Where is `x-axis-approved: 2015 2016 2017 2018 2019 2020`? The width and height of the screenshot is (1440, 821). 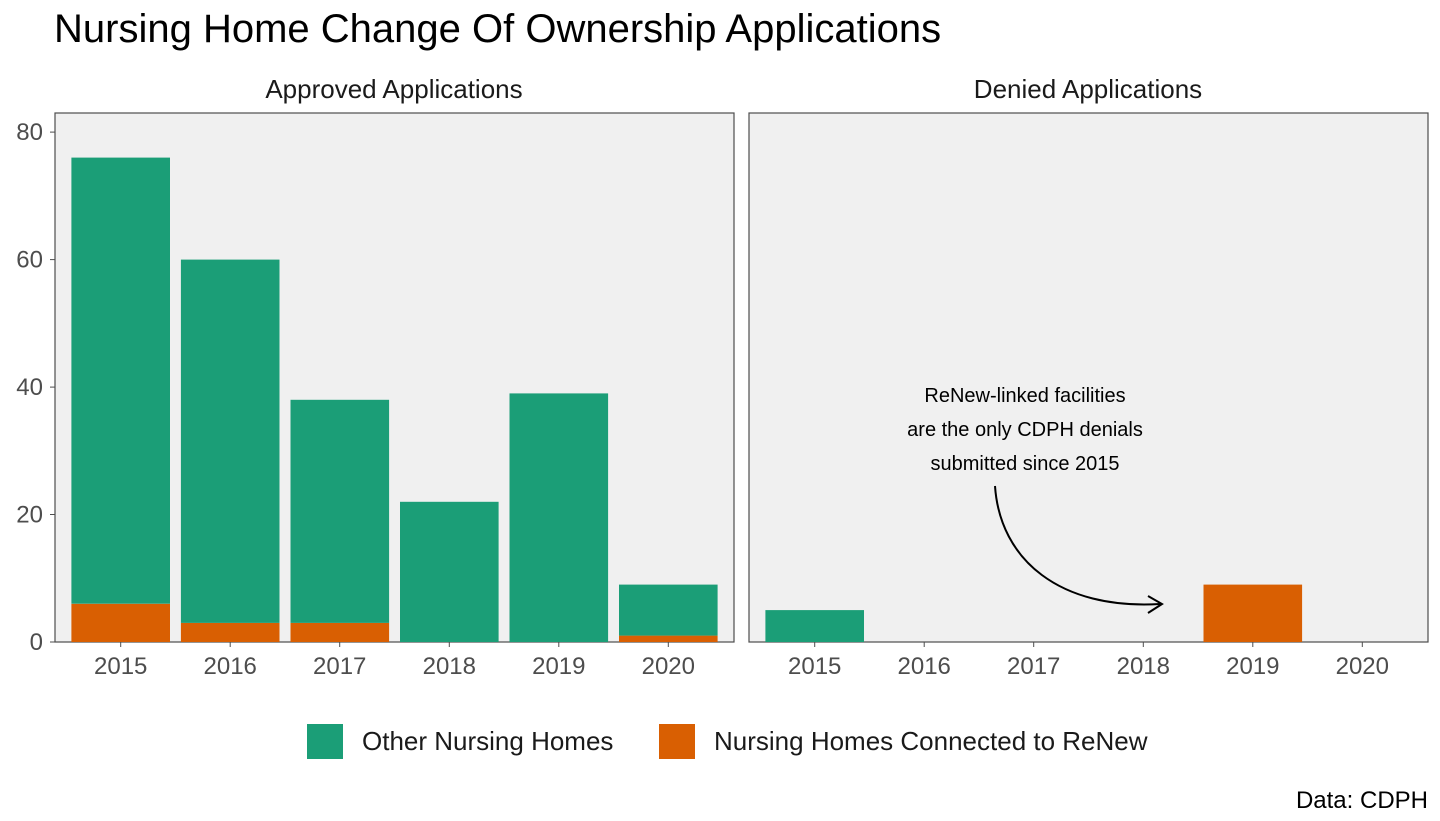 x-axis-approved: 2015 2016 2017 2018 2019 2020 is located at coordinates (394, 661).